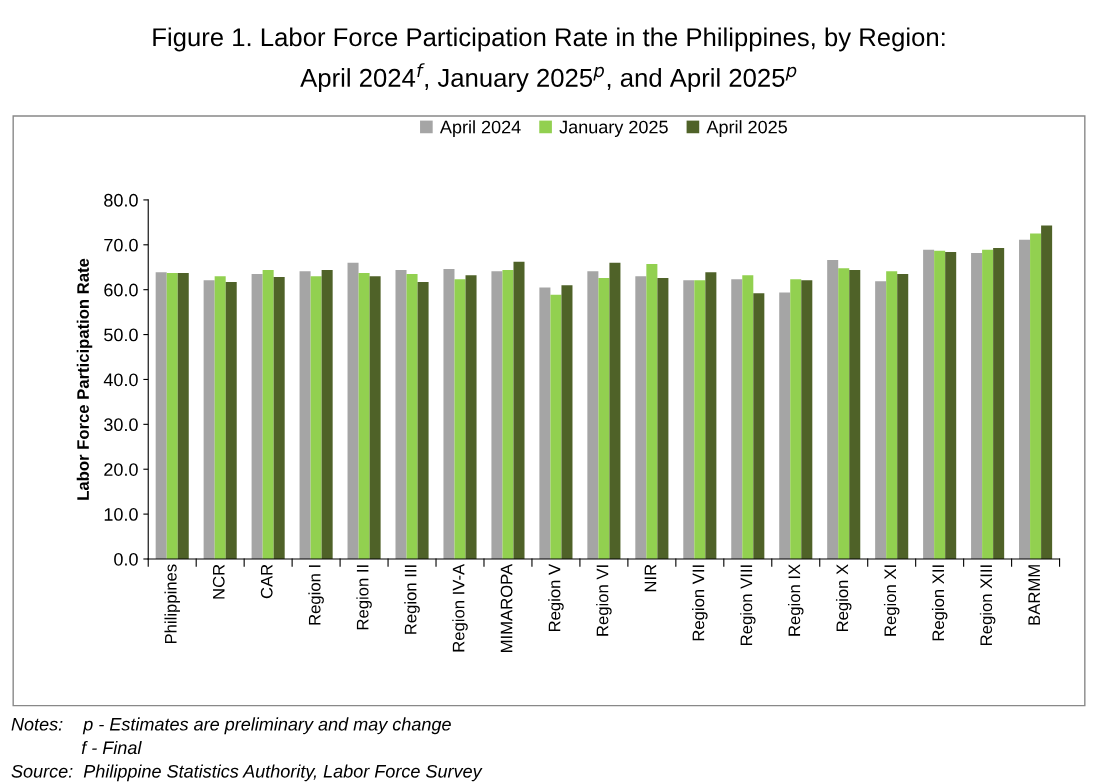 Image resolution: width=1098 pixels, height=784 pixels. What do you see at coordinates (460, 607) in the screenshot?
I see `x-tick-label: Region IV-A` at bounding box center [460, 607].